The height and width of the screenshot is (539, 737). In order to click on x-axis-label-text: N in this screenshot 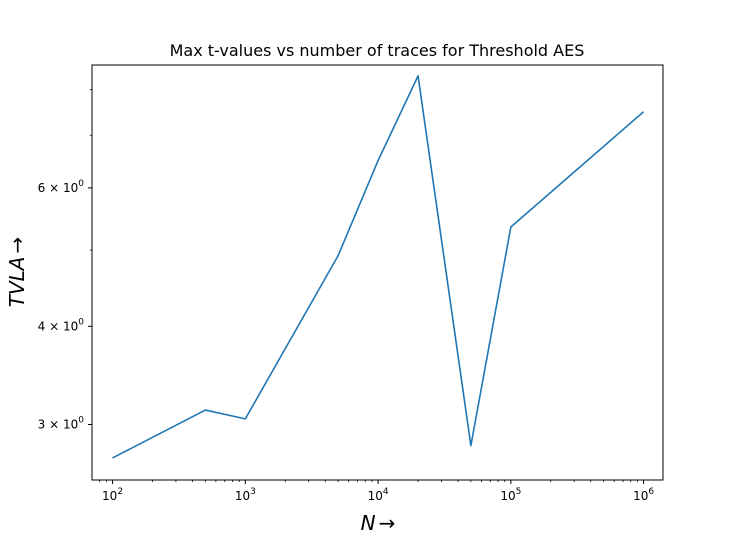, I will do `click(368, 523)`.